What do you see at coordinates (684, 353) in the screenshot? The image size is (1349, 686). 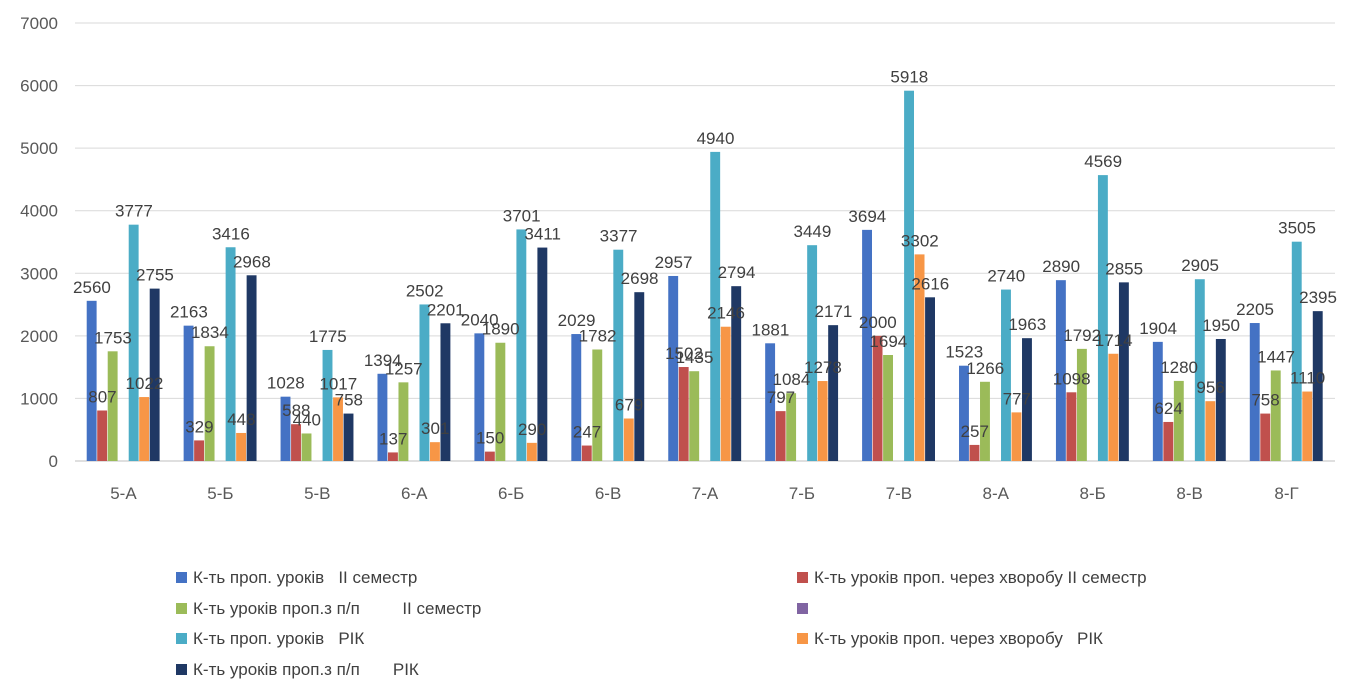 I see `data-label: 1502` at bounding box center [684, 353].